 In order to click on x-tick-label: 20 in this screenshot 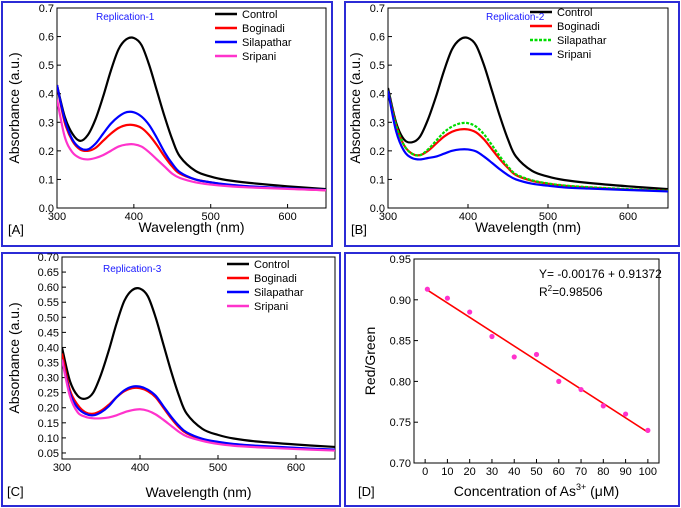, I will do `click(470, 472)`.